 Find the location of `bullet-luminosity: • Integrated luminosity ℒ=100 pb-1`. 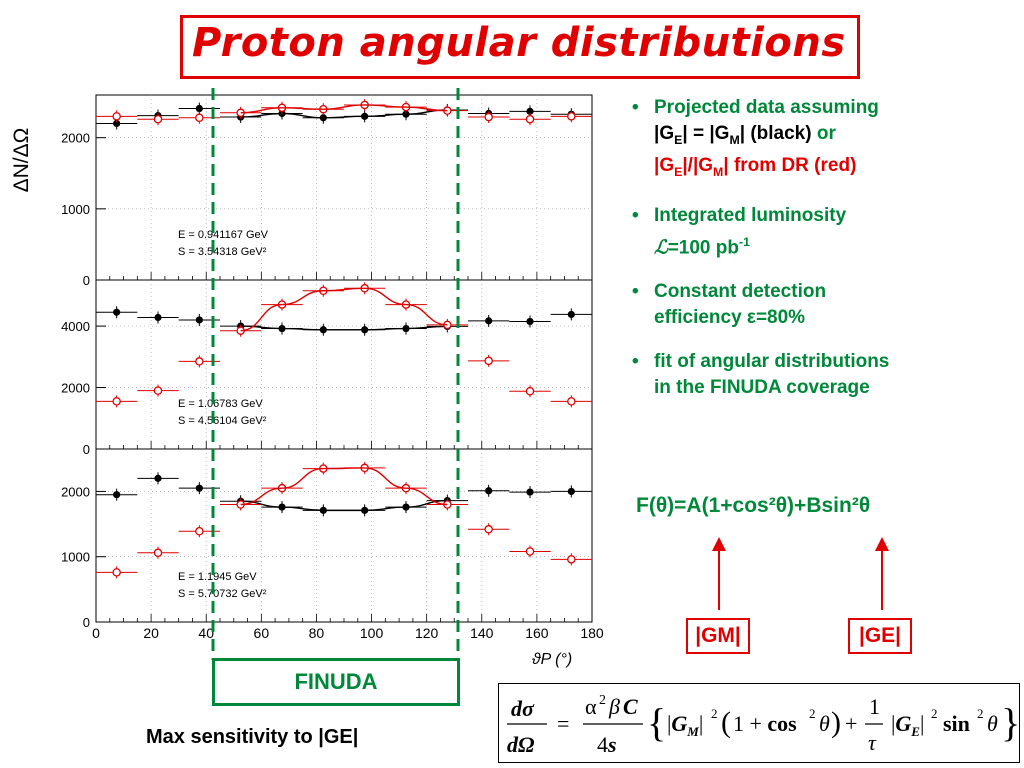

bullet-luminosity: • Integrated luminosity ℒ=100 pb-1 is located at coordinates (739, 231).